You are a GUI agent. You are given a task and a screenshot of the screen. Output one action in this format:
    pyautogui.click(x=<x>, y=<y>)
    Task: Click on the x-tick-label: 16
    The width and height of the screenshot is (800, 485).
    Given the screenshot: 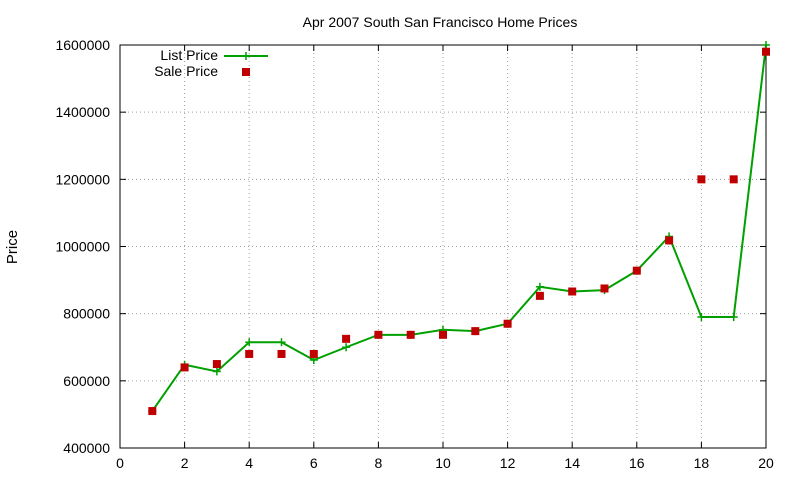 What is the action you would take?
    pyautogui.click(x=637, y=463)
    